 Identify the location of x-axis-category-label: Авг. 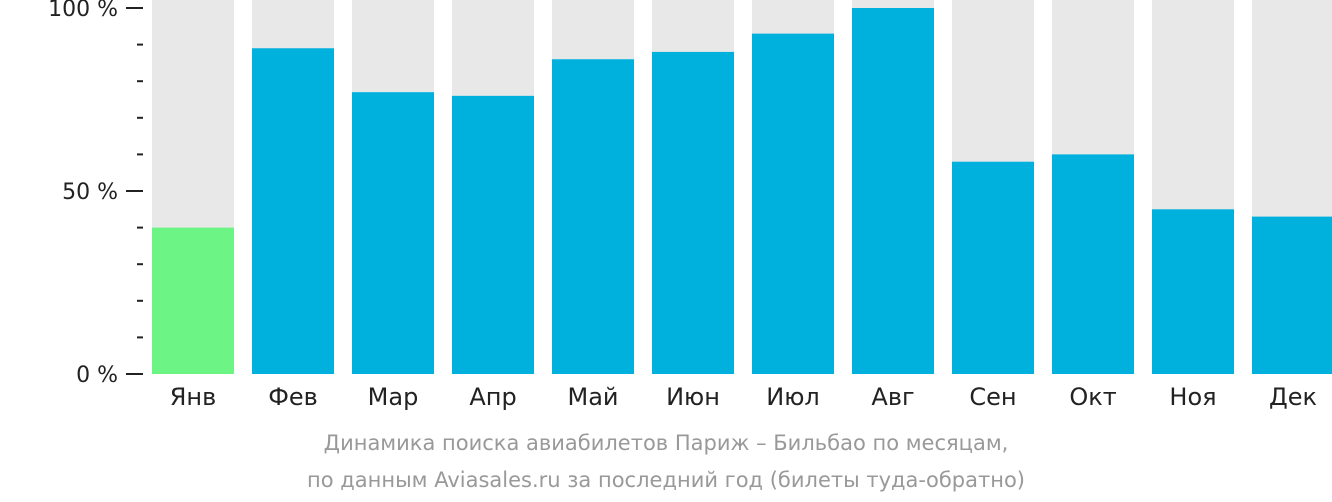
(892, 397).